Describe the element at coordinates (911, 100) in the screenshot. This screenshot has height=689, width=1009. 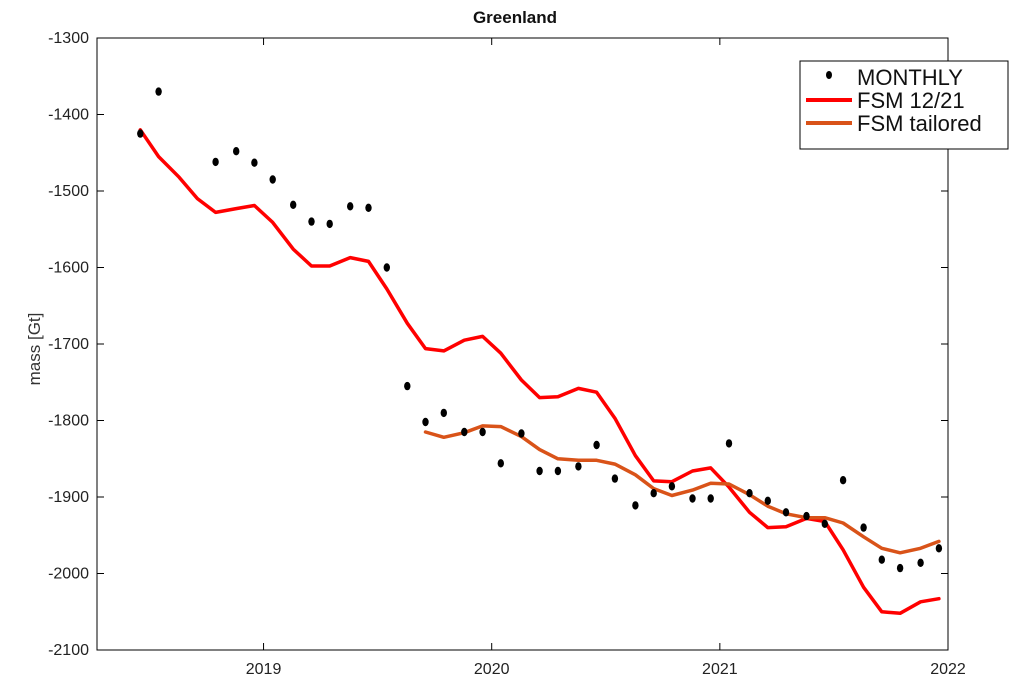
I see `legend-label: FSM 12/21` at that location.